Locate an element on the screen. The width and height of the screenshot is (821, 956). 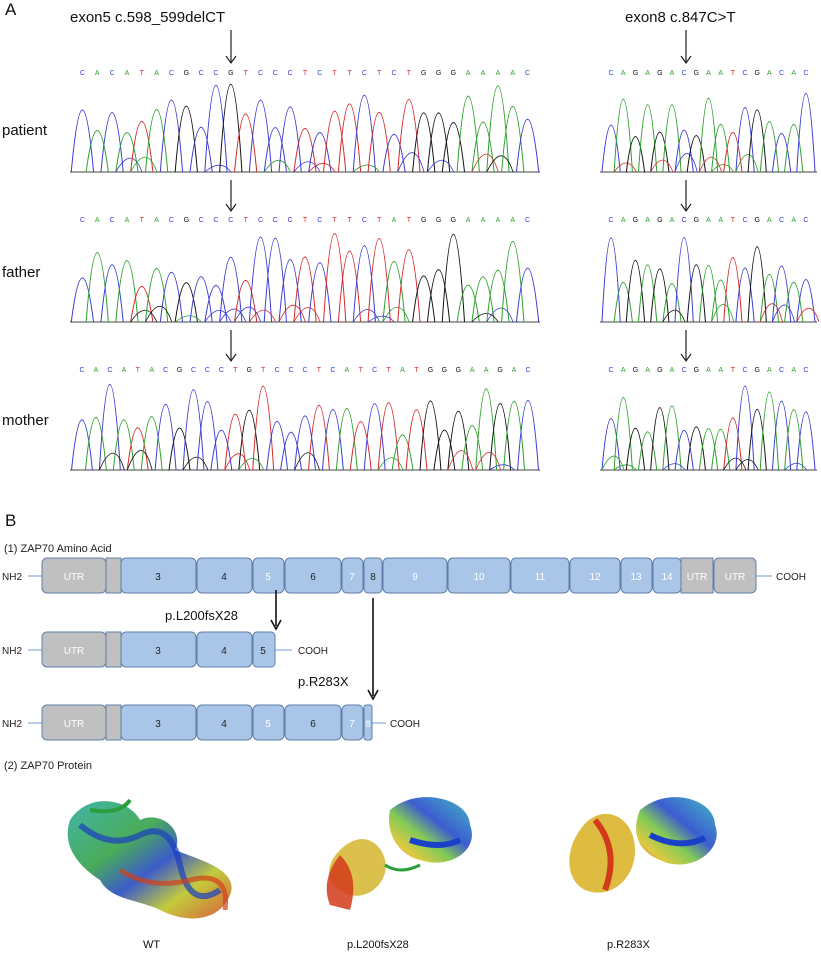
base-call-left-0-25: G is located at coordinates (453, 73).